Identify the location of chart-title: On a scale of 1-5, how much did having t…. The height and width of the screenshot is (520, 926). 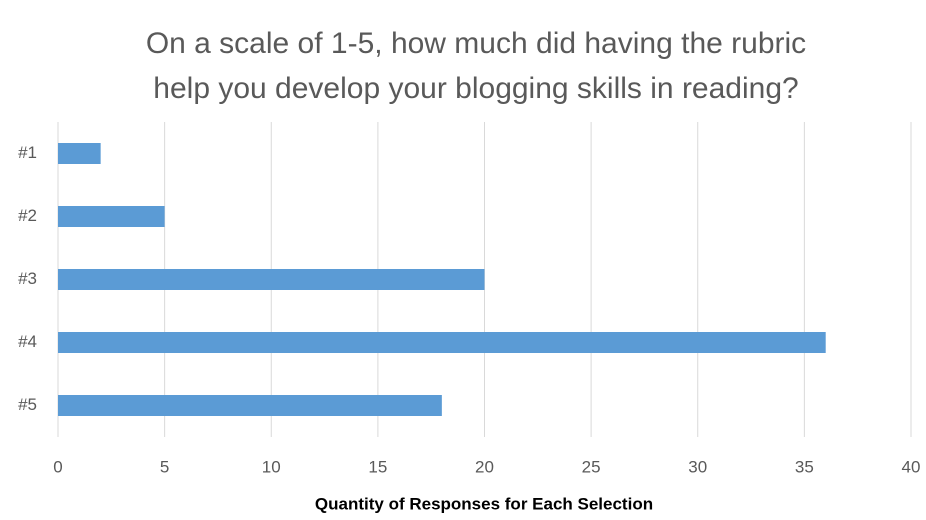
(476, 43).